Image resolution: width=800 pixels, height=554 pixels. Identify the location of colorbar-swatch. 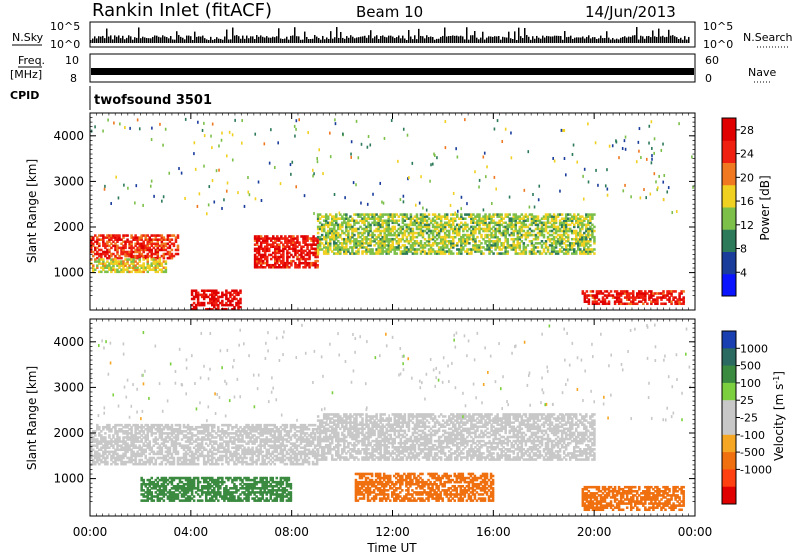
(729, 196).